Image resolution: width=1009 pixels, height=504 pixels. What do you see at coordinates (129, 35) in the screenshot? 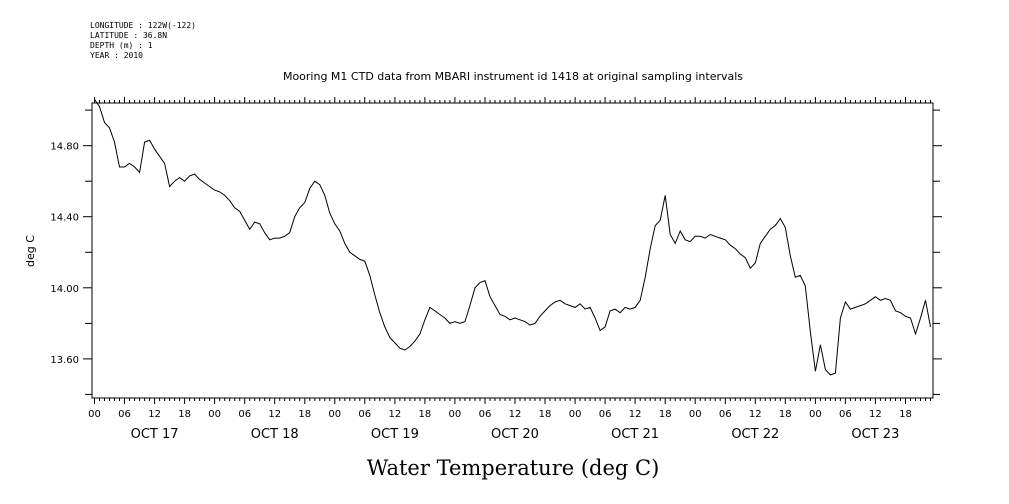
I see `metadata-latitude: LATITUDE : 36.8N` at bounding box center [129, 35].